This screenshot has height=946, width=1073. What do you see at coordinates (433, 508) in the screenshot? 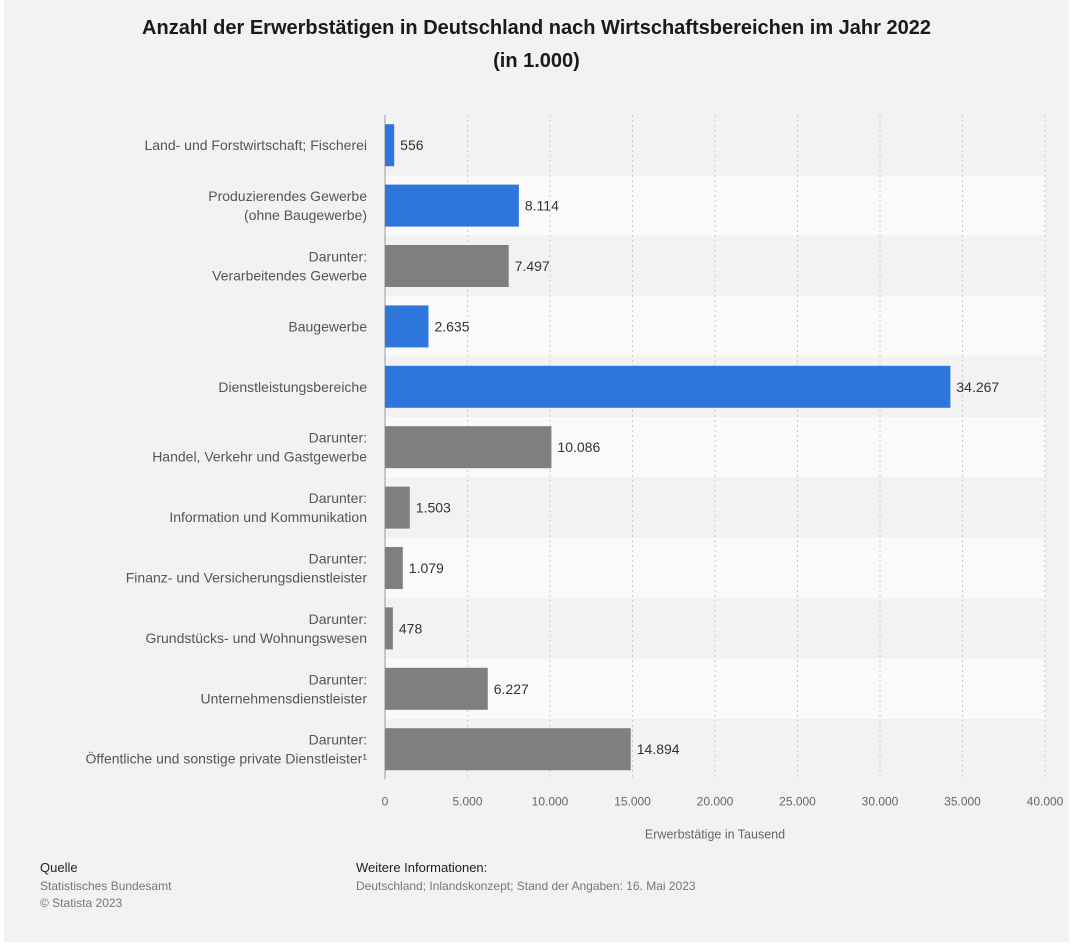
I see `value-label: 1.503` at bounding box center [433, 508].